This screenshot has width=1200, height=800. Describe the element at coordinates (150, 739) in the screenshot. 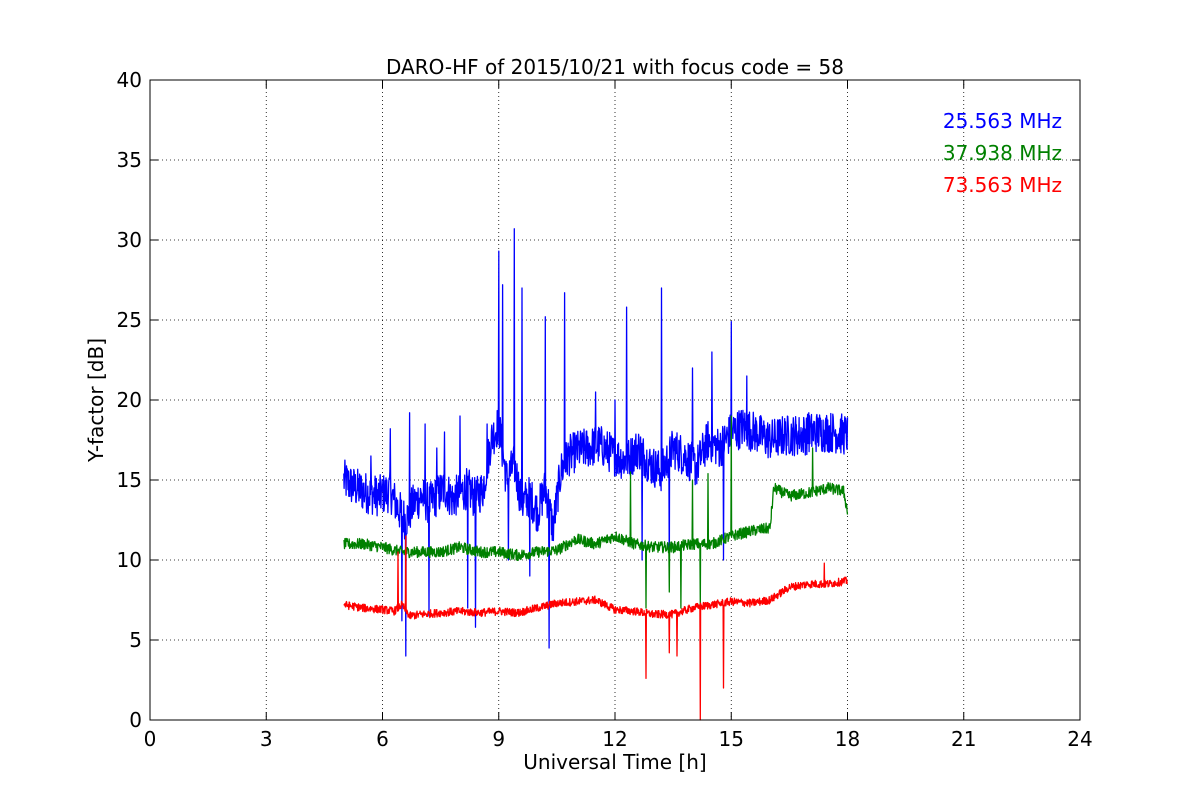

I see `x-tick-label: 0` at that location.